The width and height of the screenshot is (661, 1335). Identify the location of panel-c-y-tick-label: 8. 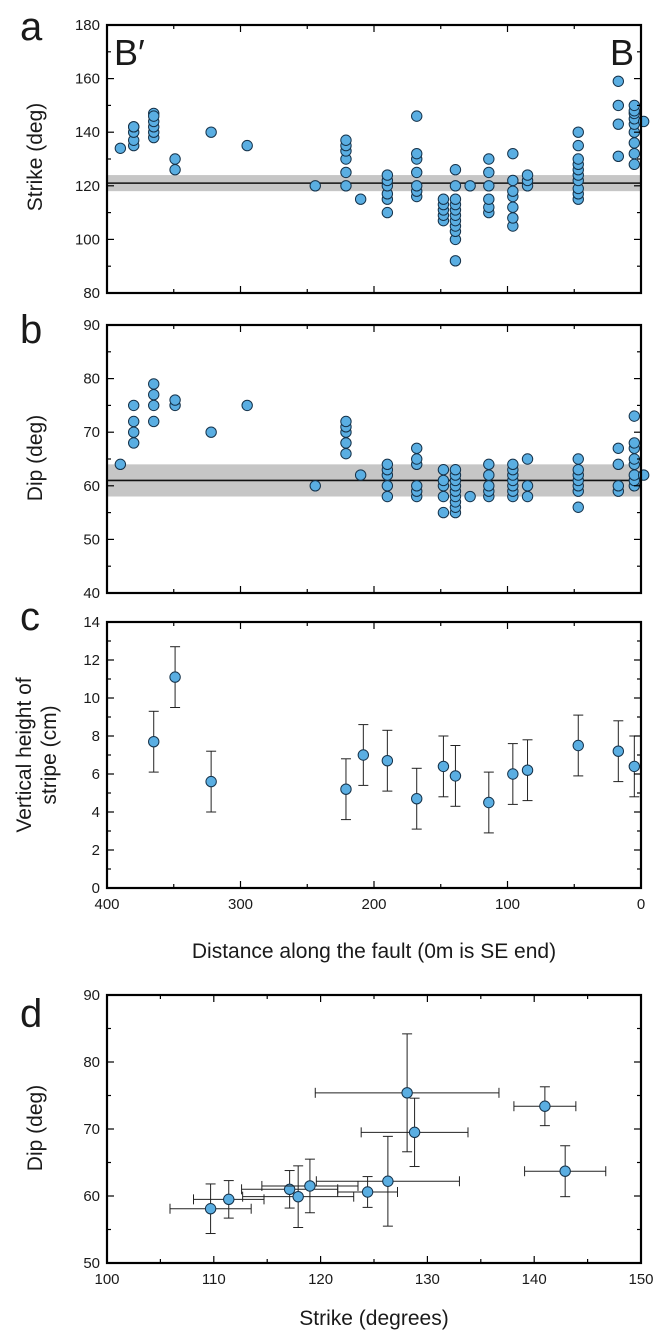
(96, 736).